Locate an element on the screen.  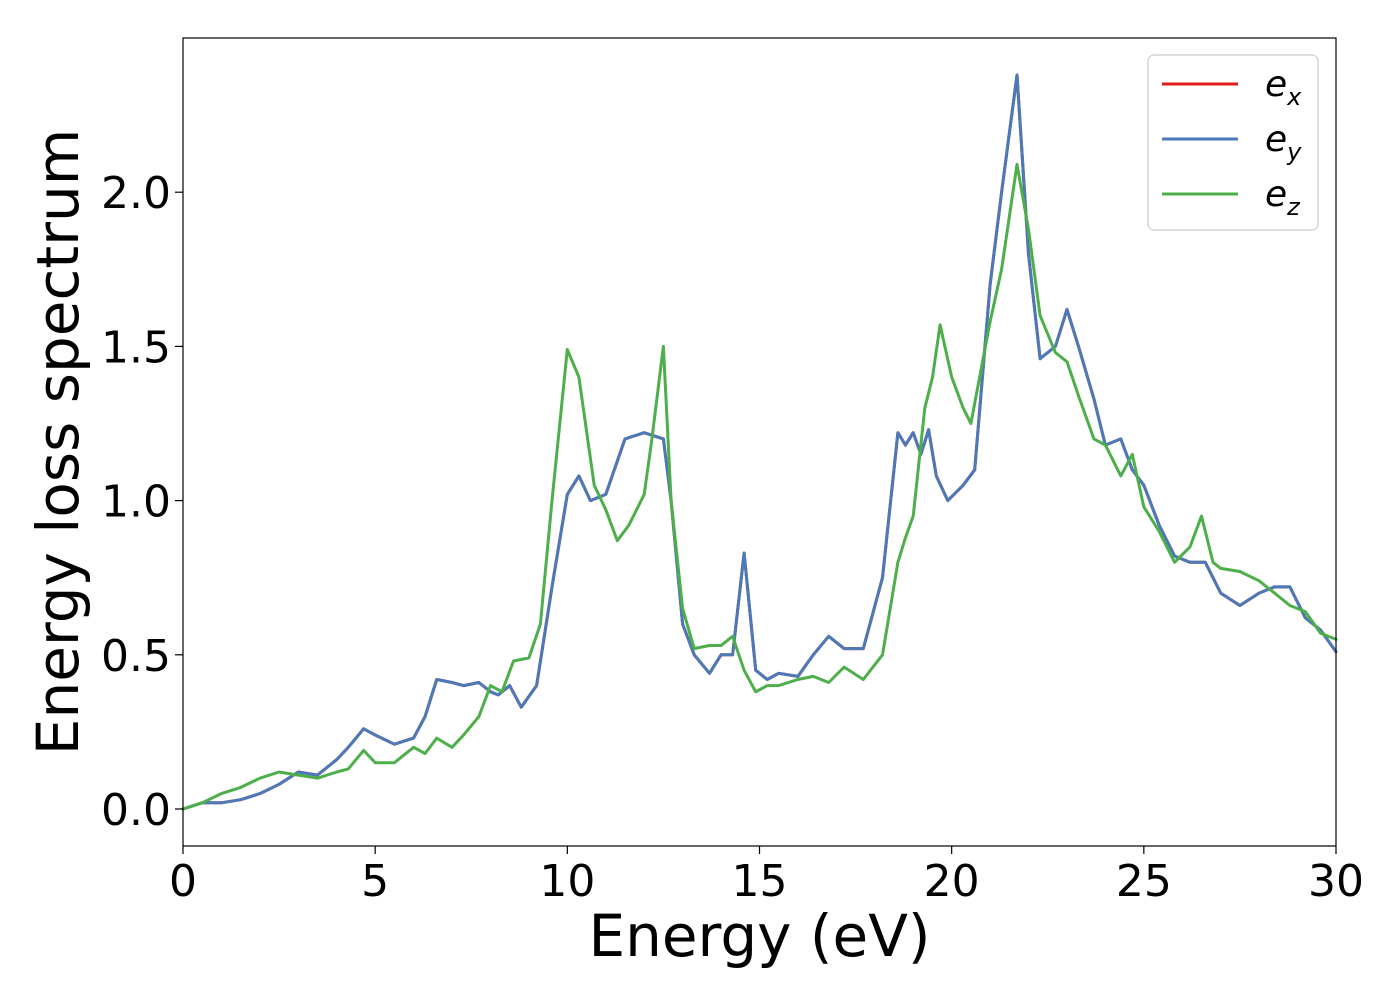
x-tick-label: 20 is located at coordinates (952, 881).